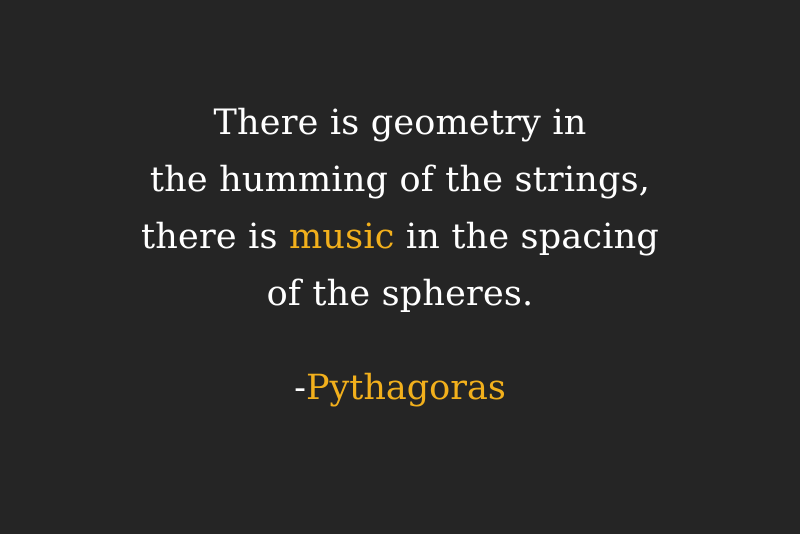  What do you see at coordinates (400, 294) in the screenshot?
I see `quote-line-4: of the spheres.` at bounding box center [400, 294].